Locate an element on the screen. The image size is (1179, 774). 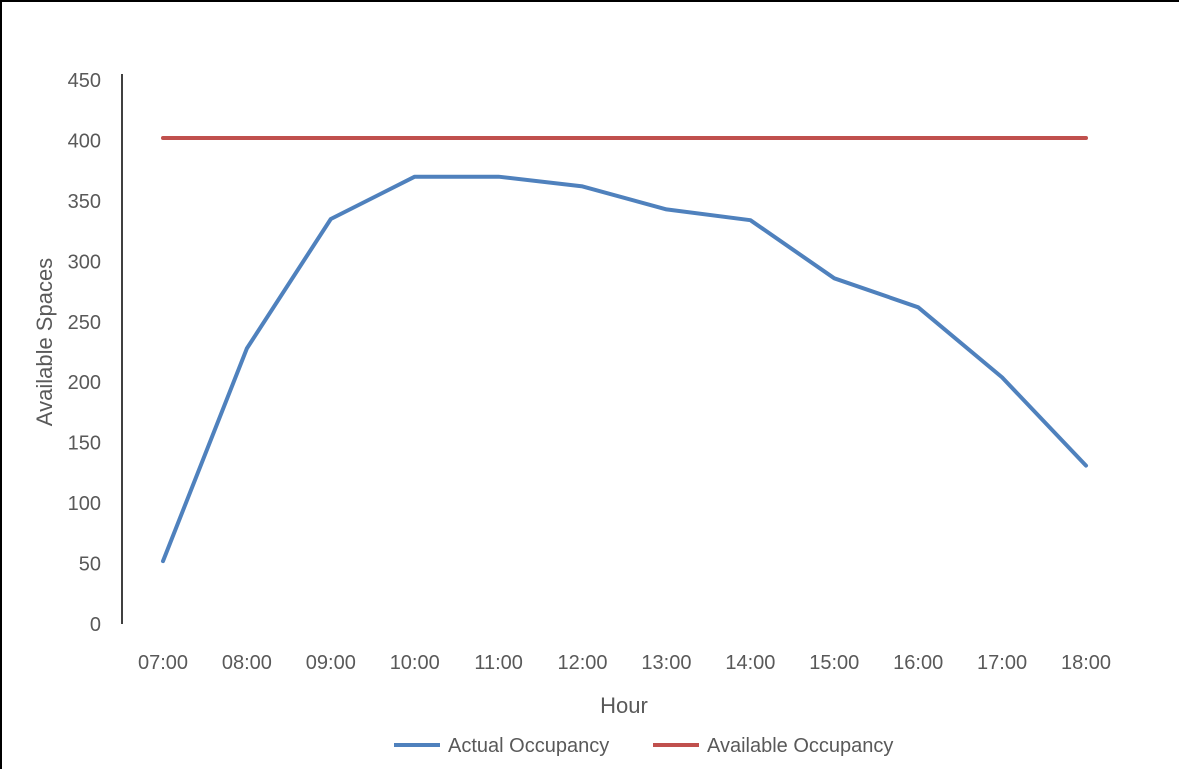
y-tick-label: 400 is located at coordinates (84, 141).